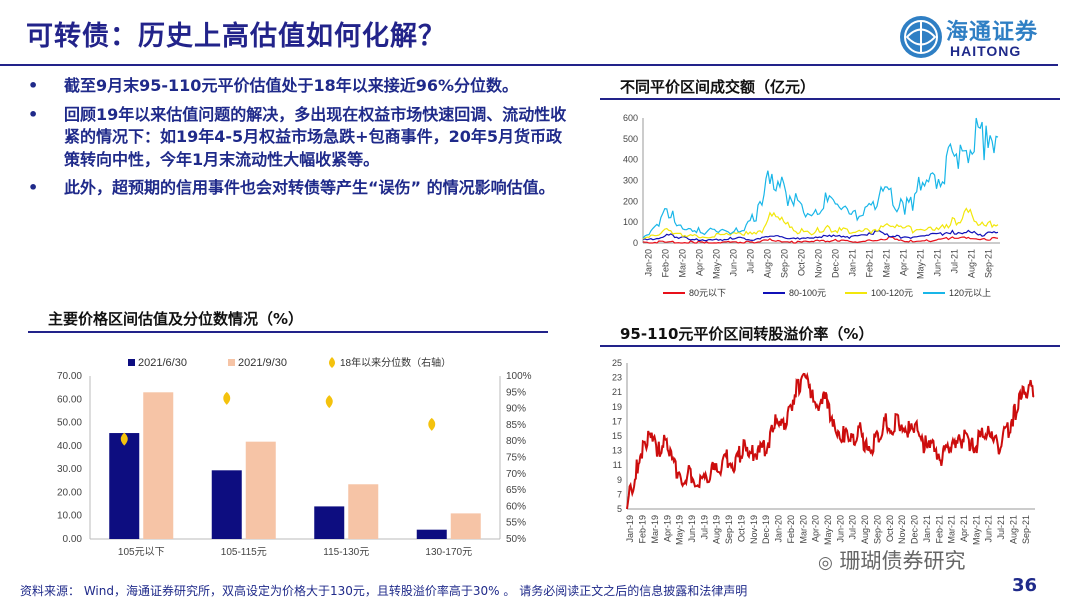 The width and height of the screenshot is (1080, 607). I want to click on y2-tick-label: 90%, so click(516, 409).